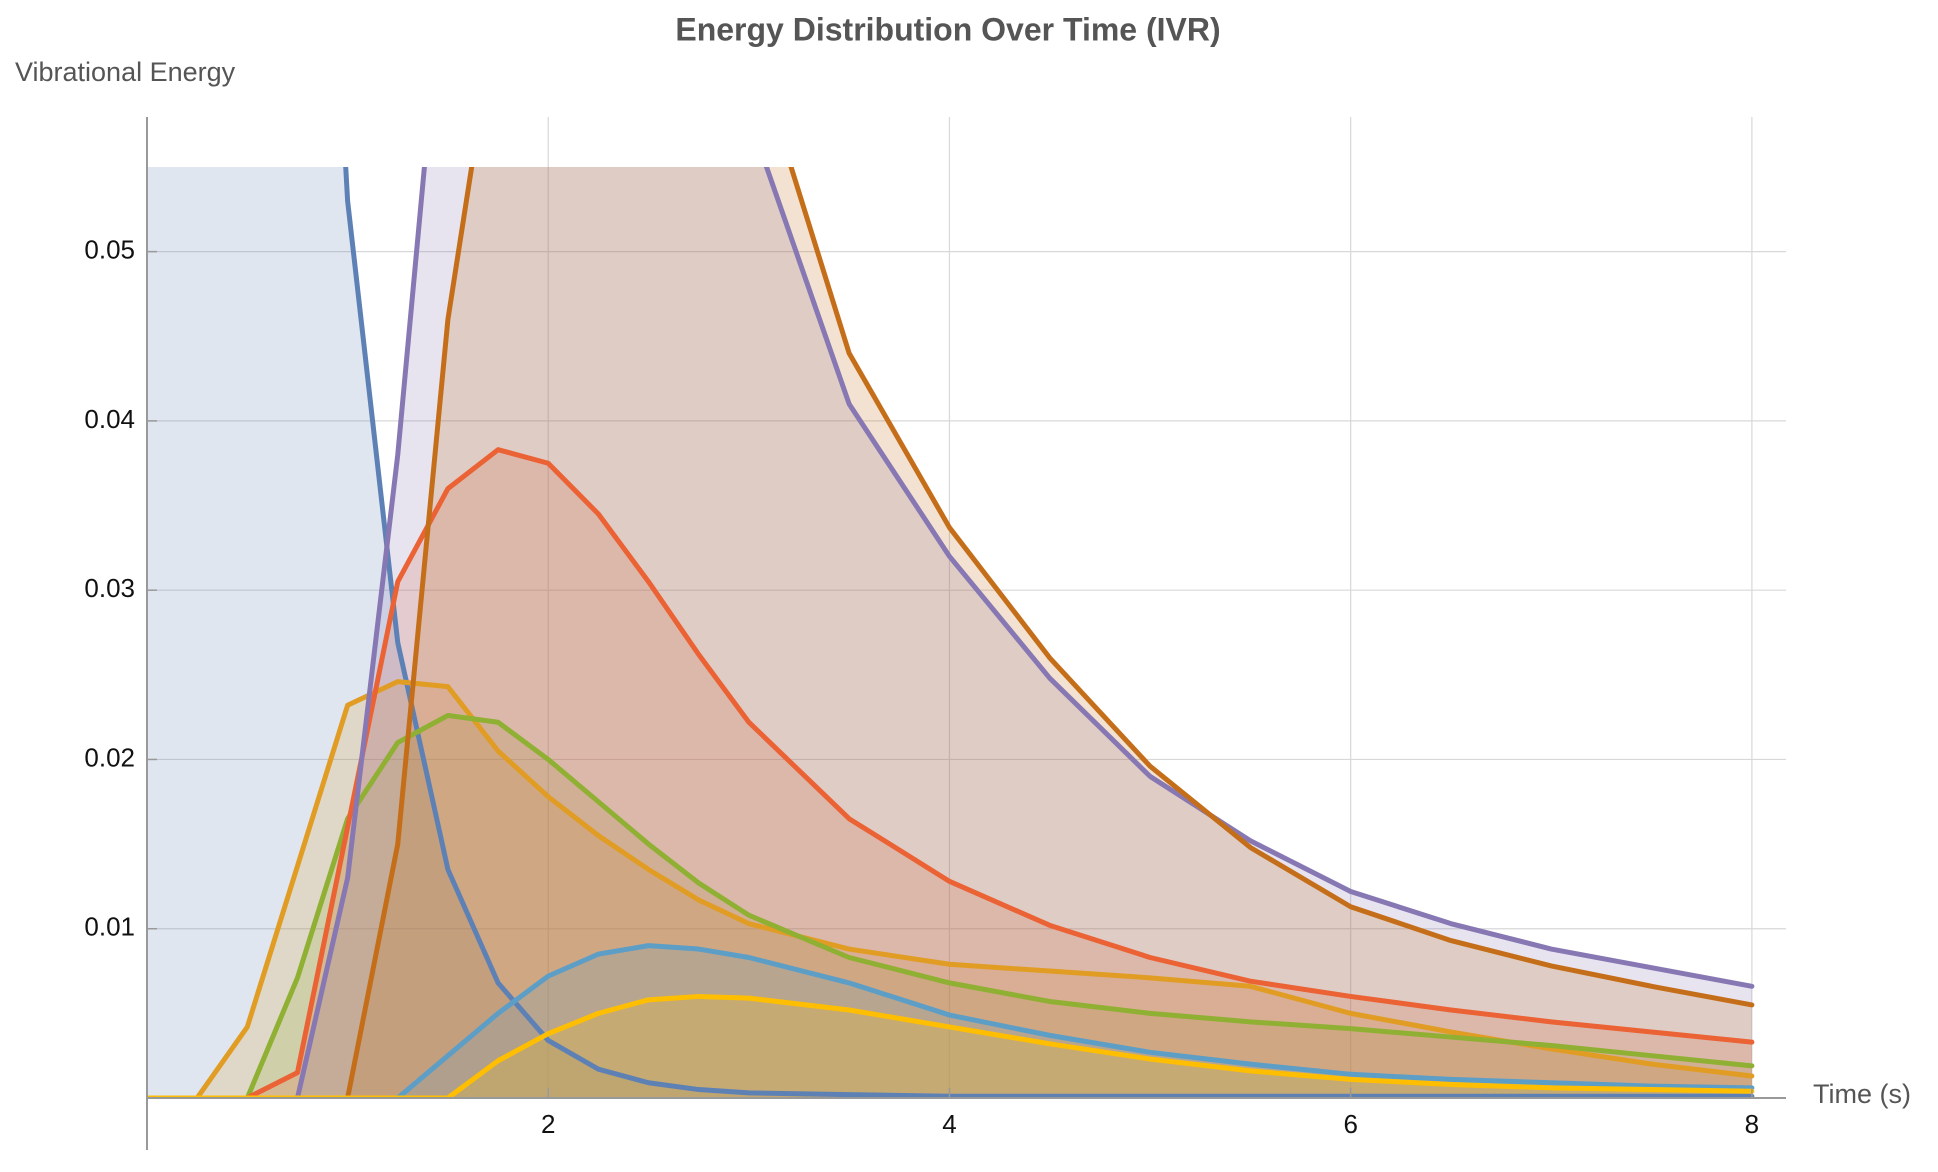 Image resolution: width=1938 pixels, height=1172 pixels. I want to click on x-tick-label: 2, so click(548, 1124).